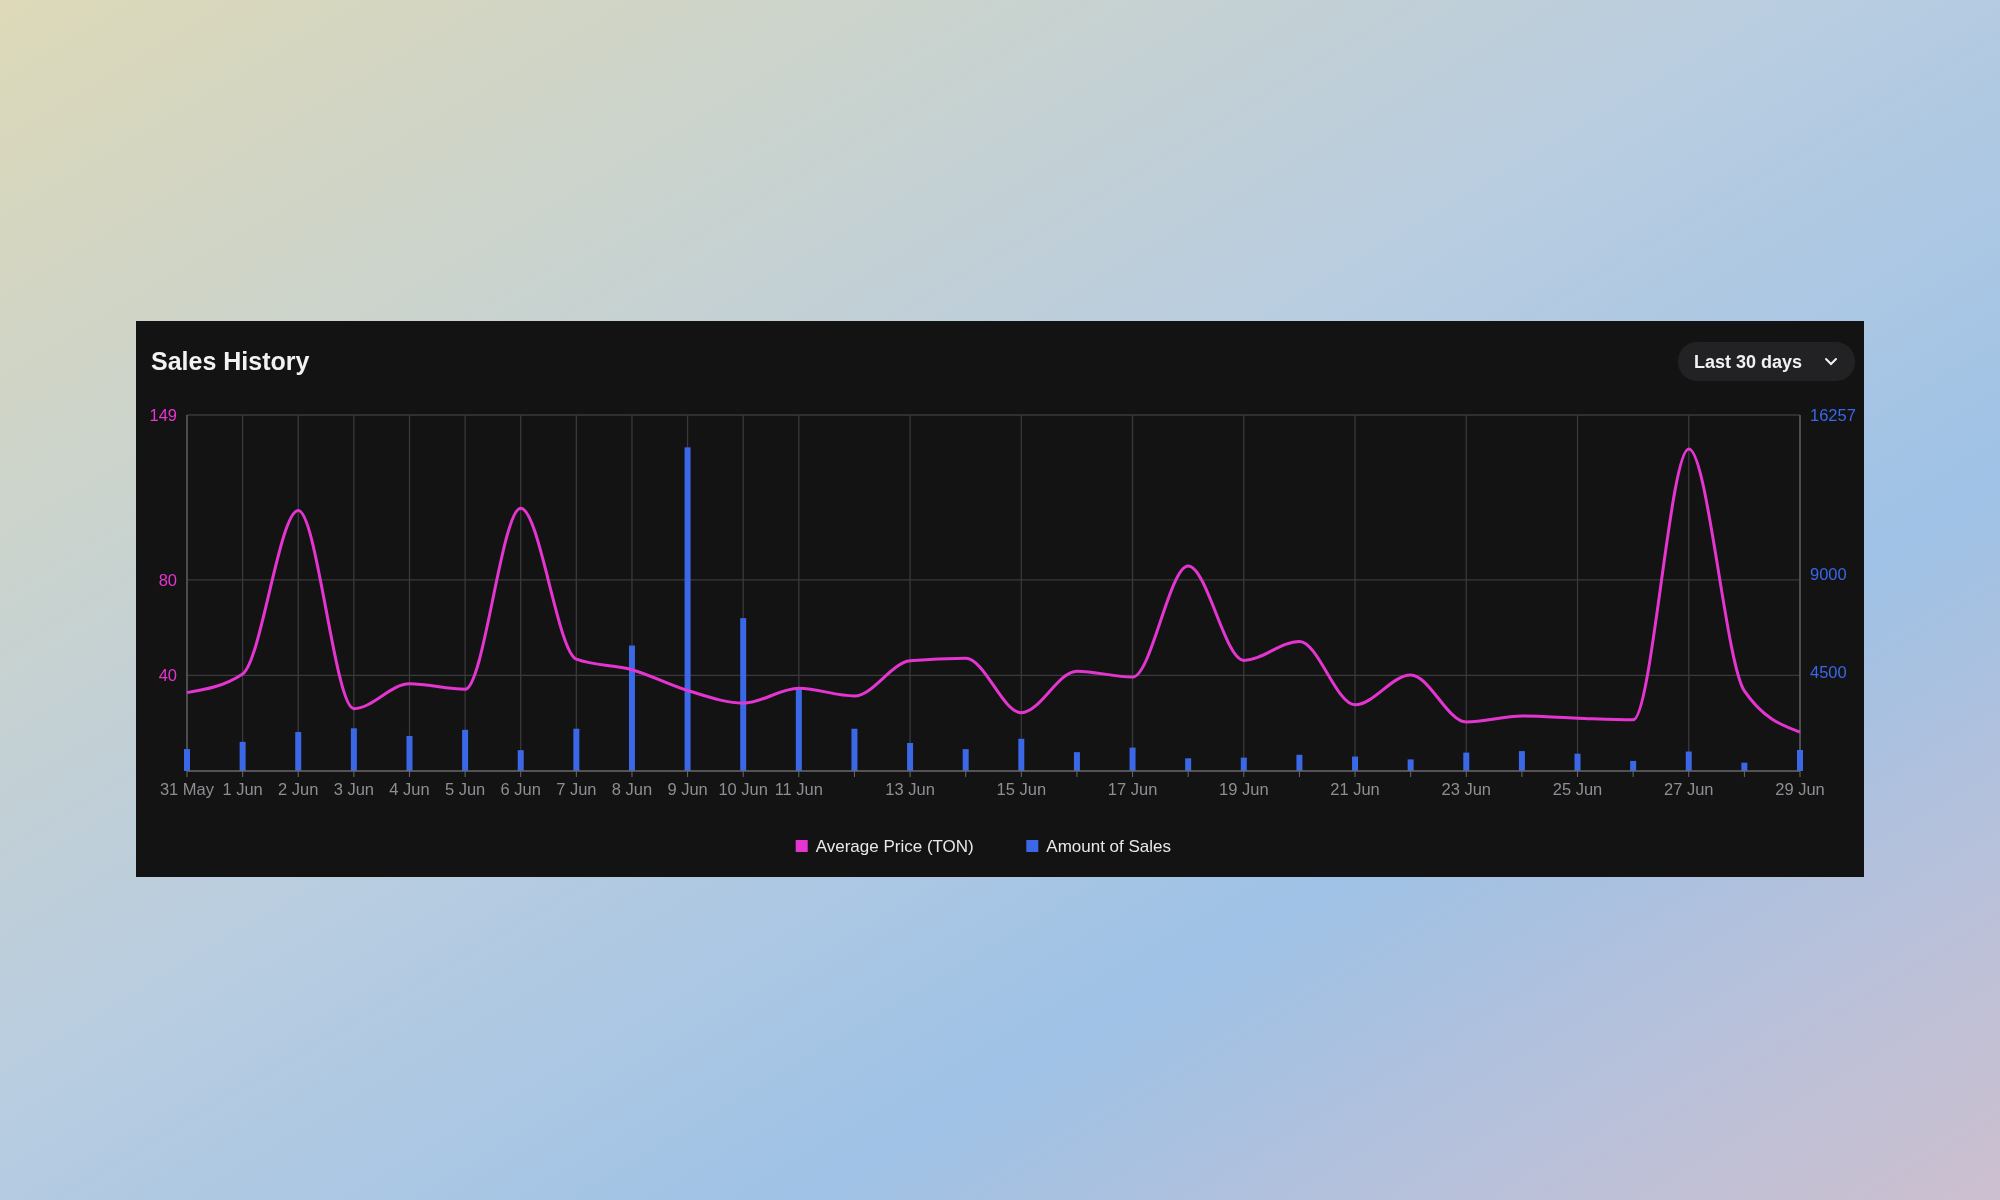  What do you see at coordinates (1577, 789) in the screenshot?
I see `x-tick-label: 25 Jun` at bounding box center [1577, 789].